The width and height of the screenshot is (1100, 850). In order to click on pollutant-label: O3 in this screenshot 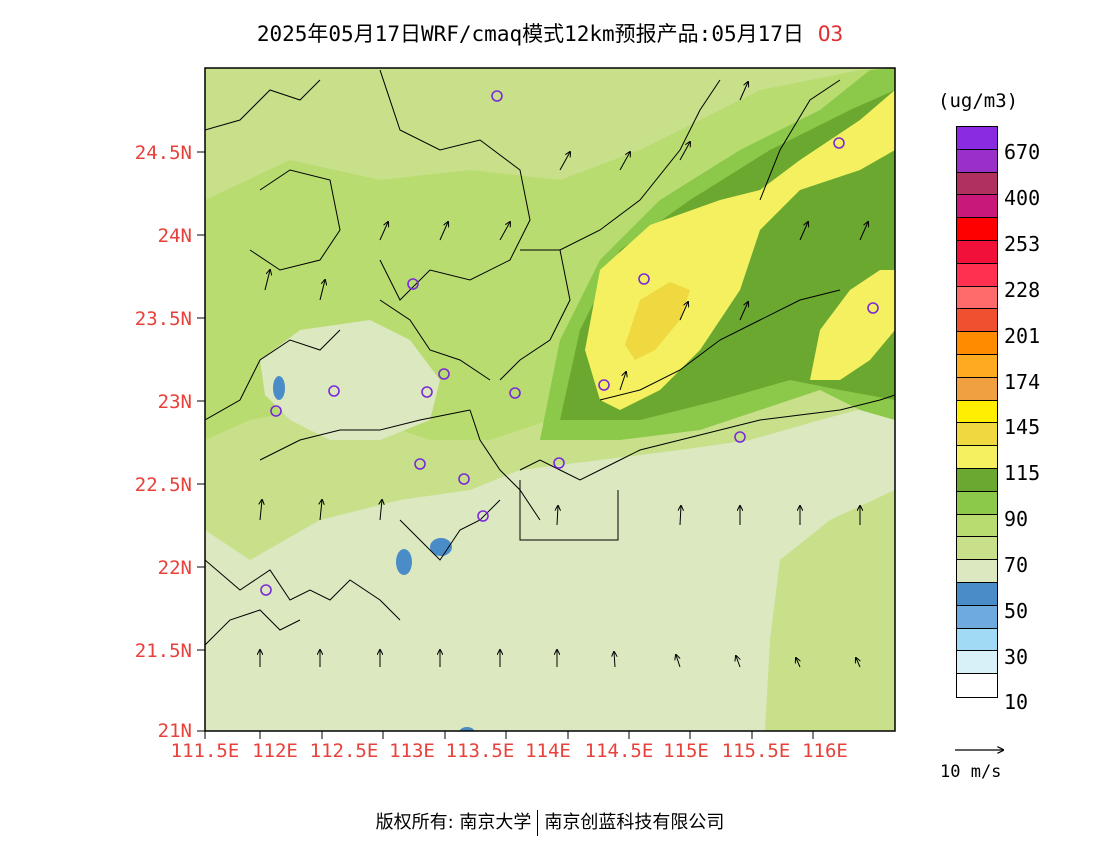, I will do `click(830, 34)`.